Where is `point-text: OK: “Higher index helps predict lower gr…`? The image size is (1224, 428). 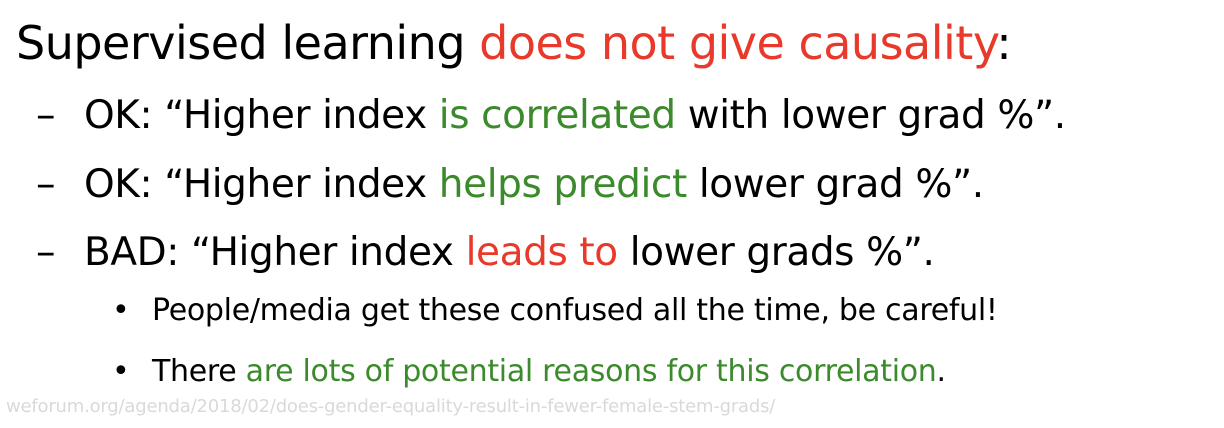
point-text: OK: “Higher index helps predict lower gr… is located at coordinates (534, 184).